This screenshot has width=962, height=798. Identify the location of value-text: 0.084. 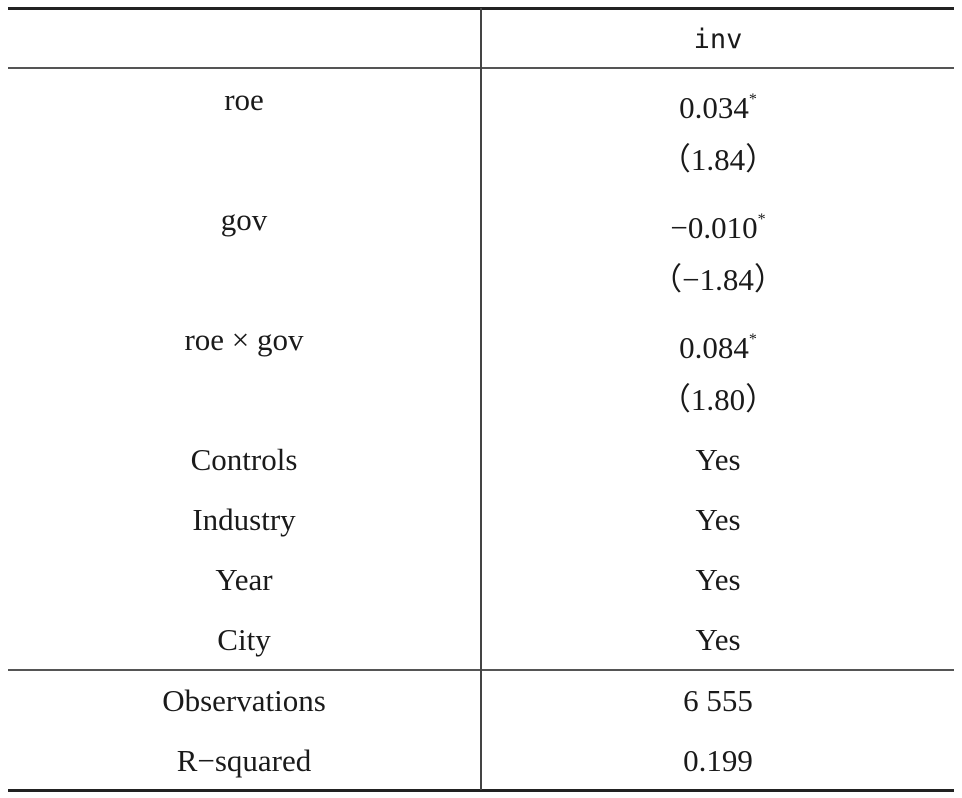
(714, 347).